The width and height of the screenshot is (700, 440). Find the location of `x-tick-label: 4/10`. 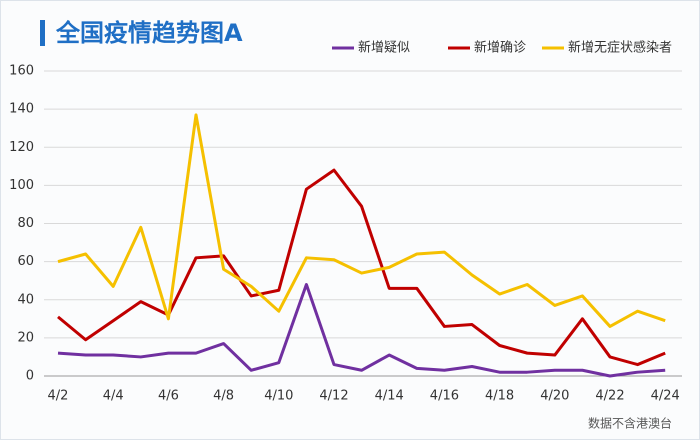

x-tick-label: 4/10 is located at coordinates (278, 396).